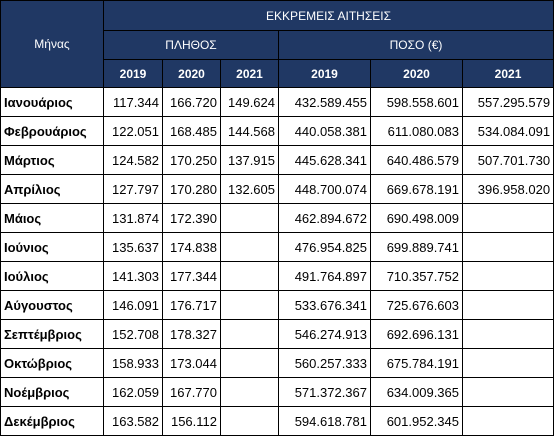 This screenshot has height=437, width=554. I want to click on amount-2020-cell: 634.009.365, so click(416, 392).